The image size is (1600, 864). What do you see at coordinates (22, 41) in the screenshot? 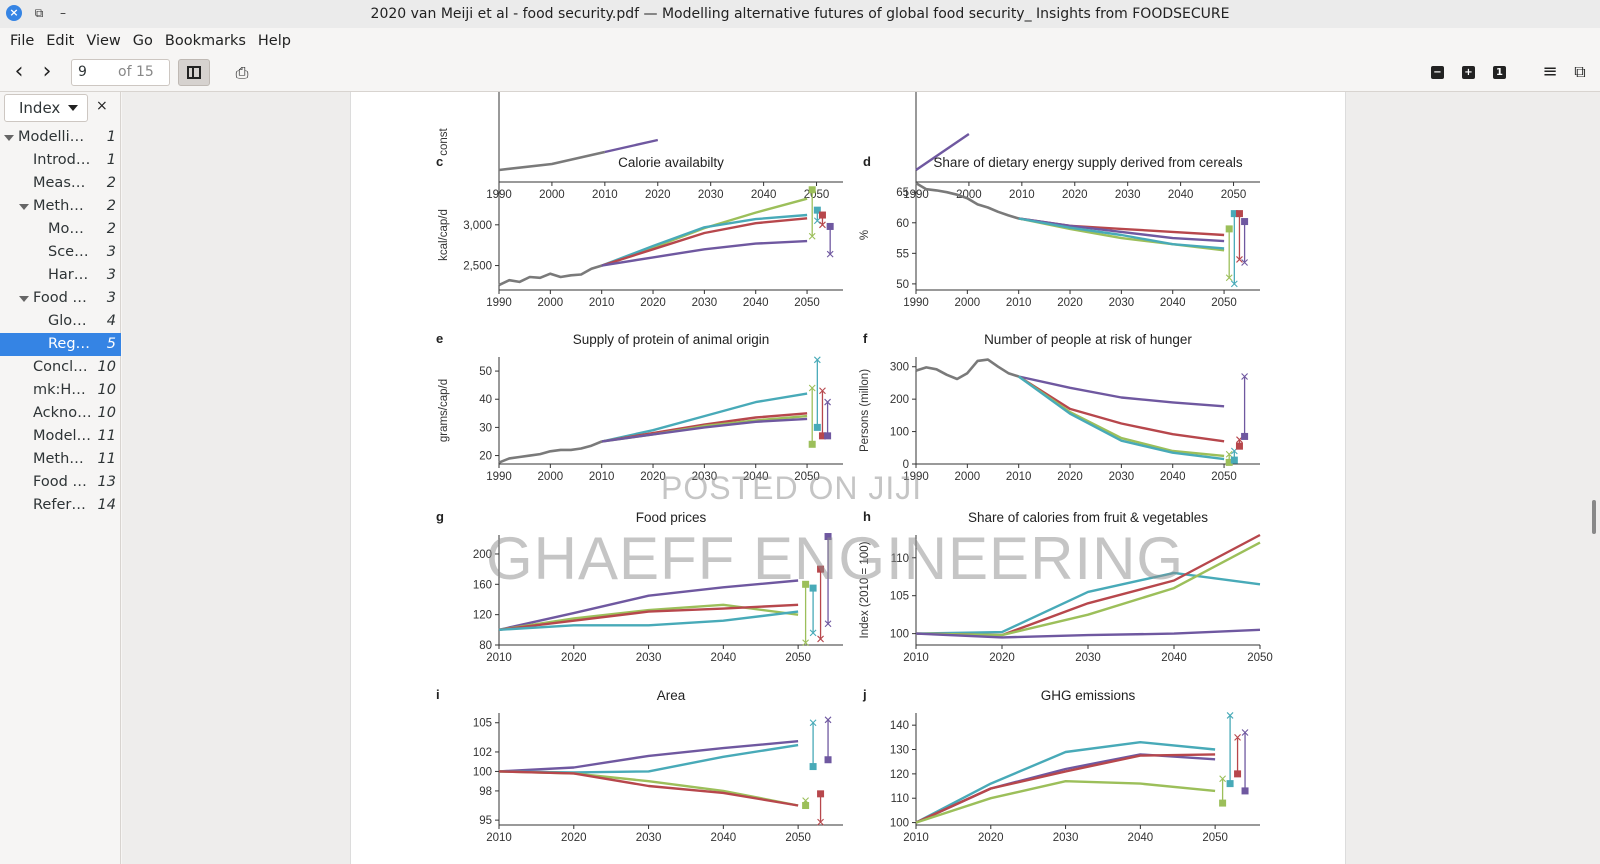
I see `menu-file: File` at bounding box center [22, 41].